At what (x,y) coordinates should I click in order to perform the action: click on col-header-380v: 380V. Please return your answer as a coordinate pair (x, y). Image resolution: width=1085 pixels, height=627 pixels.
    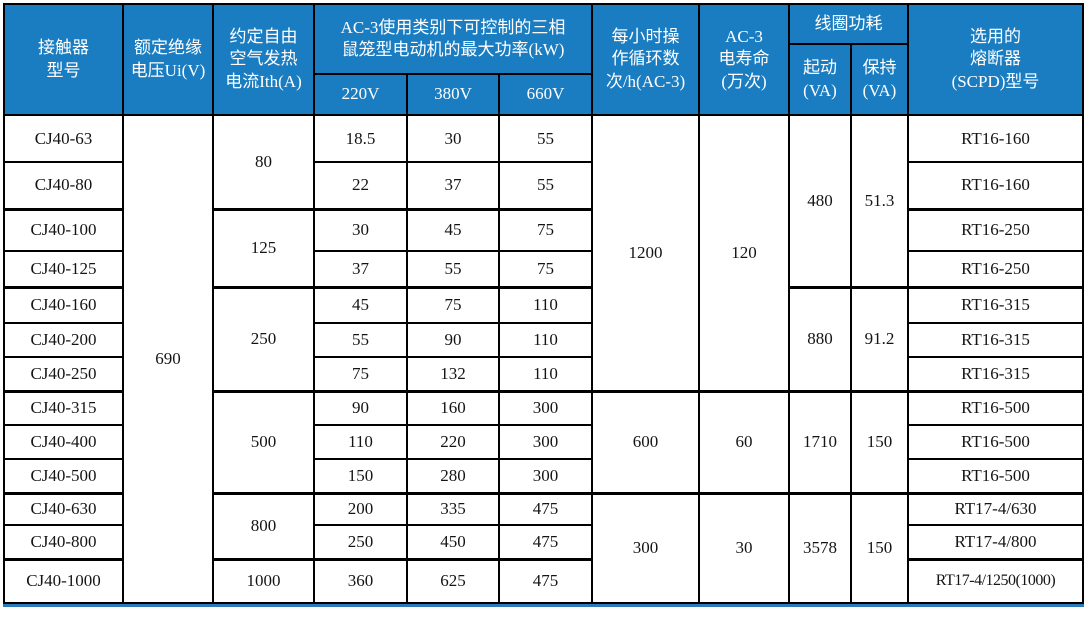
    Looking at the image, I should click on (453, 94).